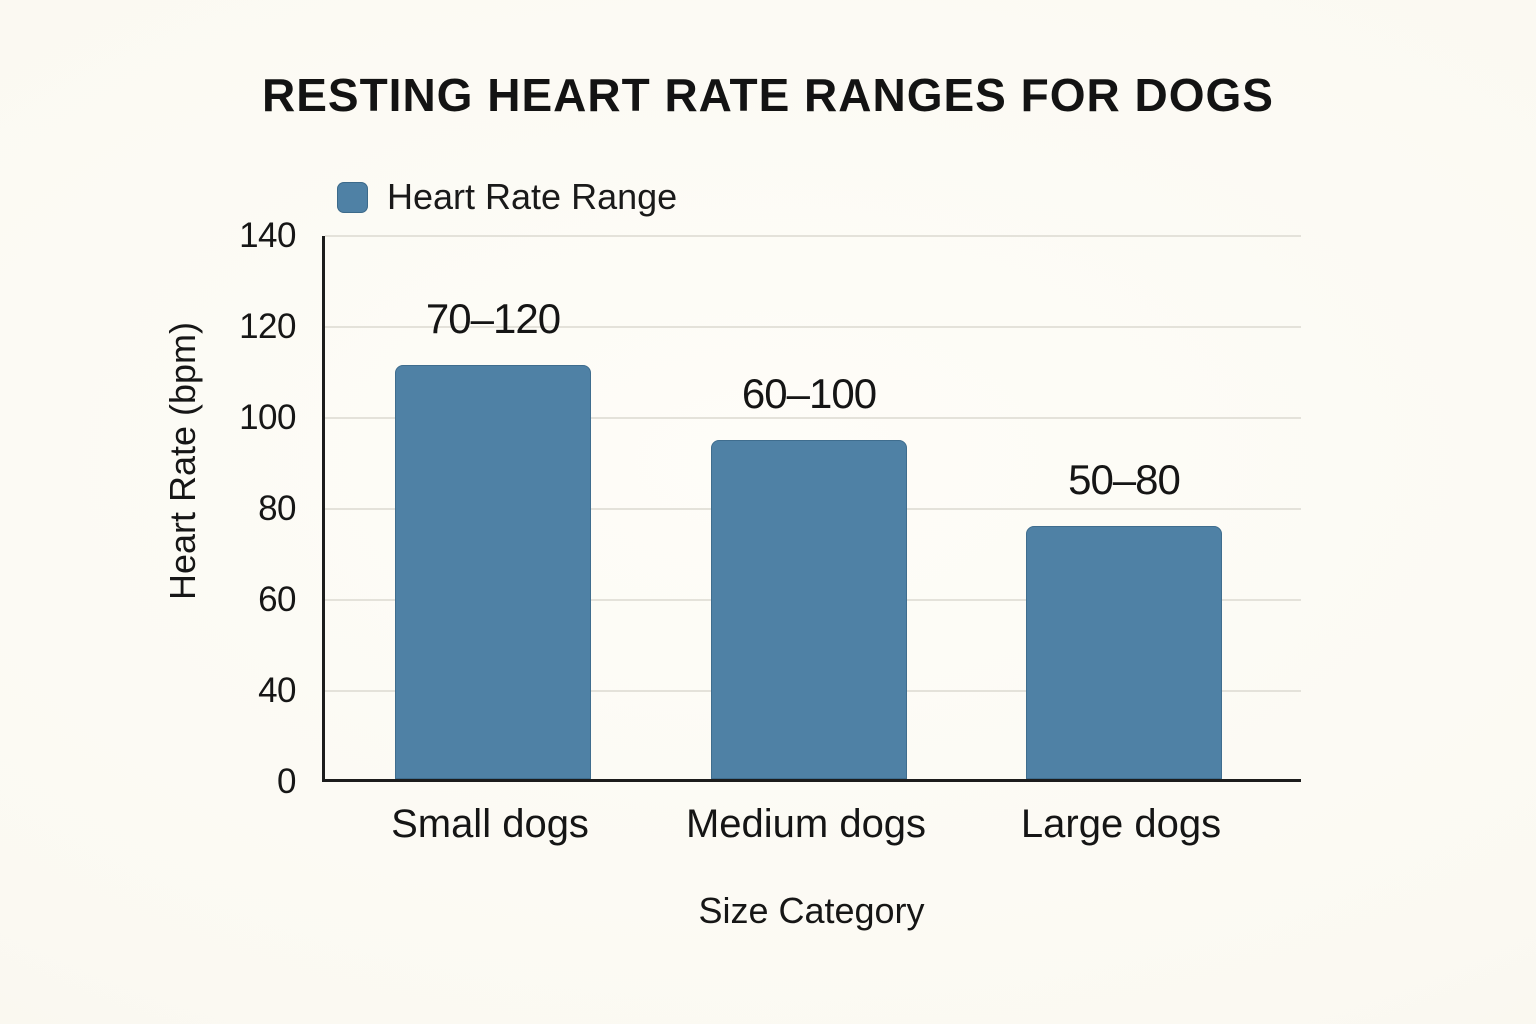 The image size is (1536, 1024). Describe the element at coordinates (768, 95) in the screenshot. I see `chart-title: RESTING HEART RATE RANGES FOR DOGS` at that location.